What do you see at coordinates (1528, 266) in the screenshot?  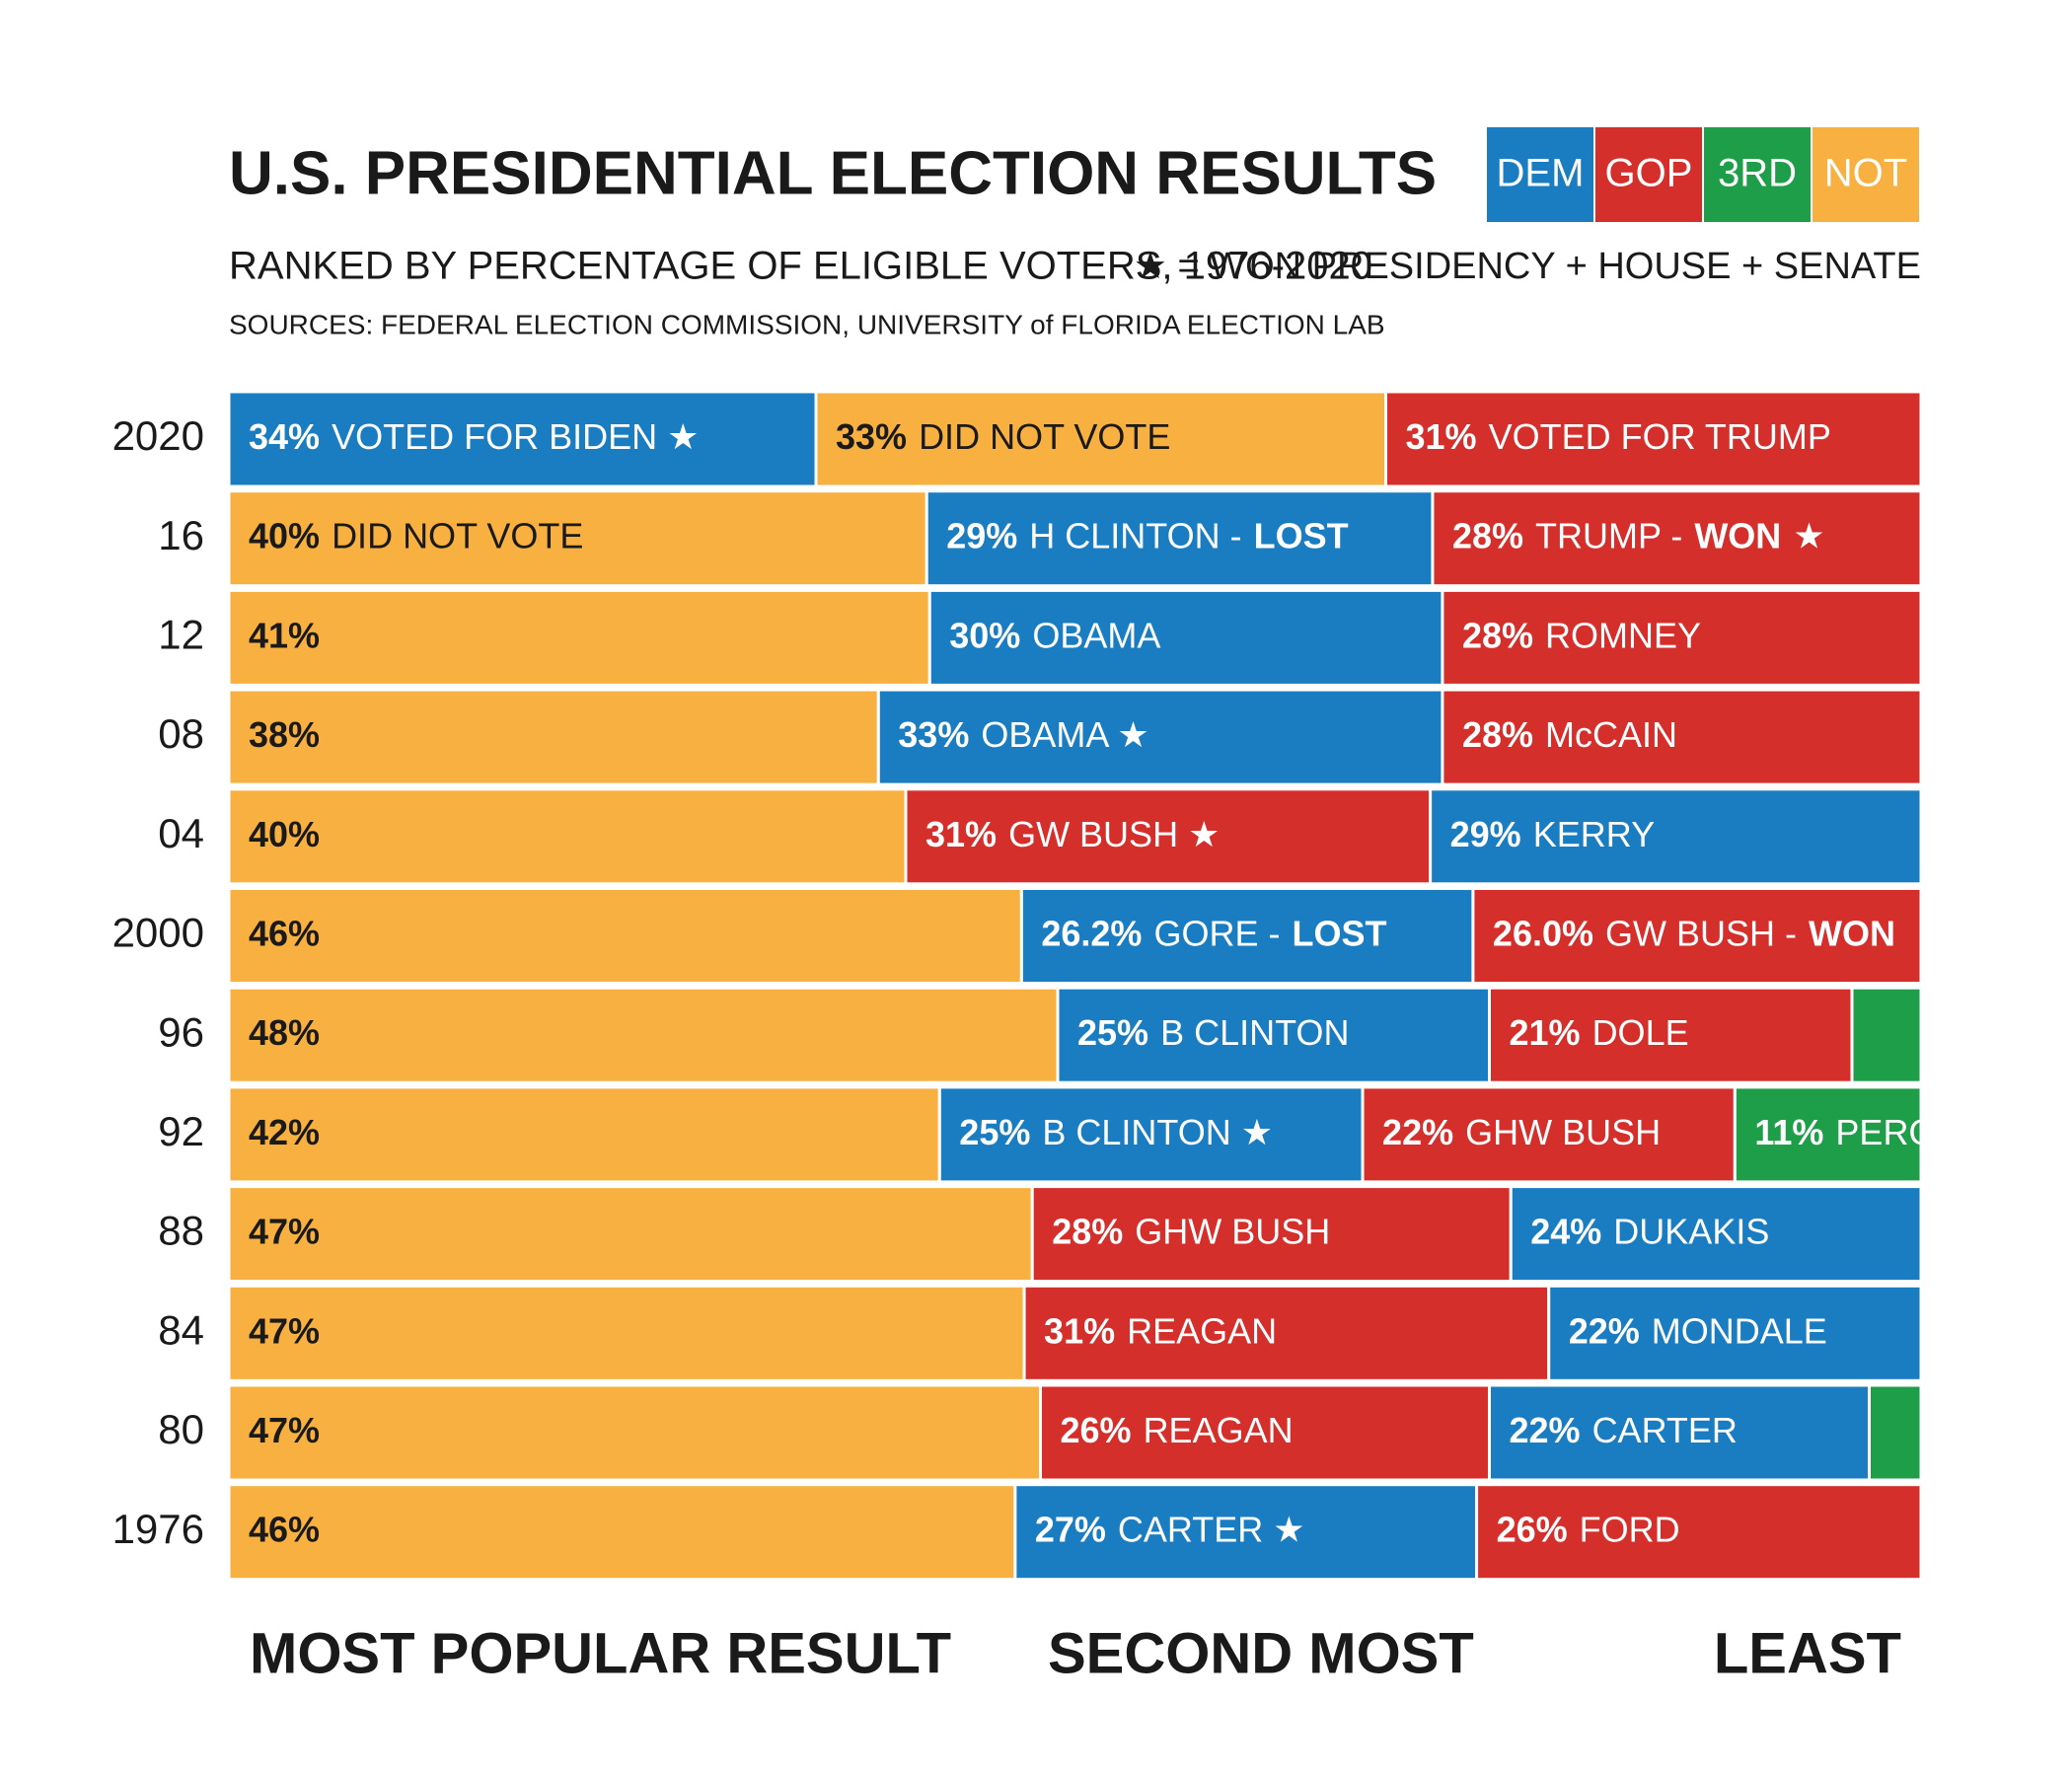 I see `legend-note: ★ = WON PRESIDENCY + HOUSE + SENATE` at bounding box center [1528, 266].